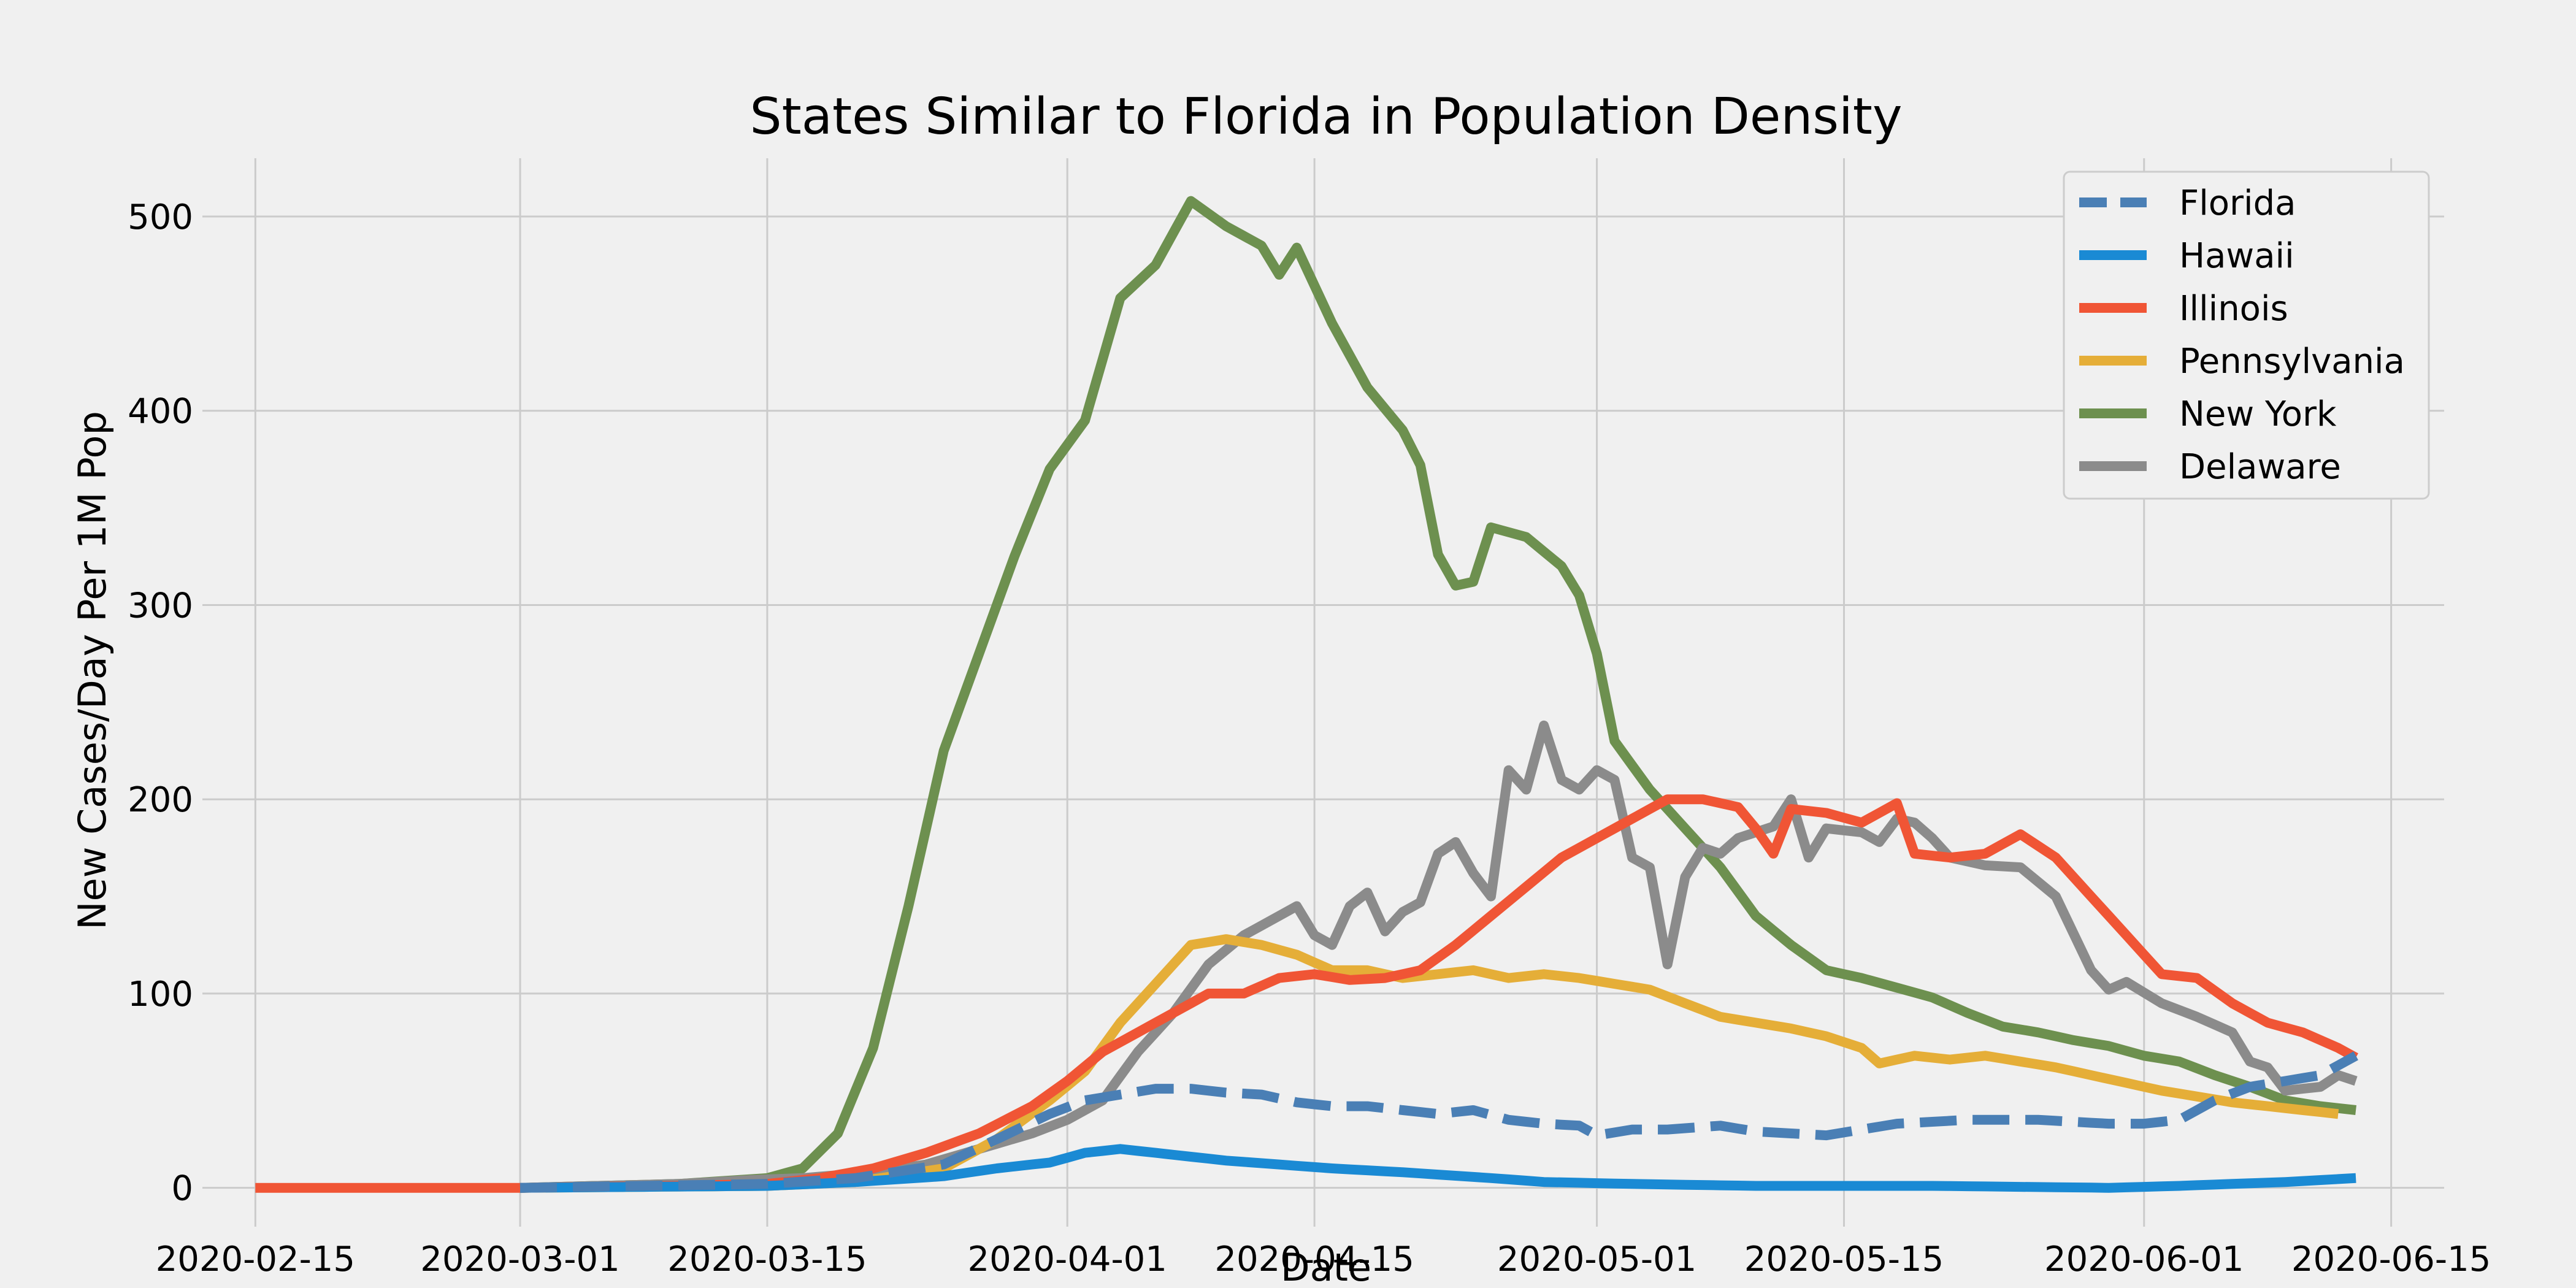 Image resolution: width=2576 pixels, height=1288 pixels. Describe the element at coordinates (92, 670) in the screenshot. I see `y-axis-label: New Cases/Day Per 1M Pop` at that location.